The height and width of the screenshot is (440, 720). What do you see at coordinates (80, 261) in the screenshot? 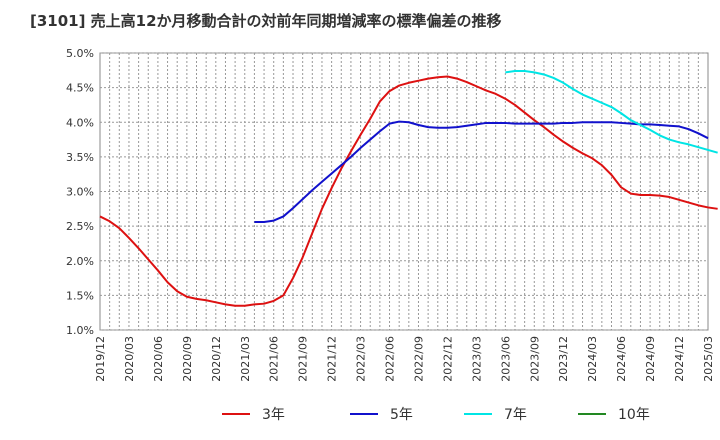
I see `y-tick-label: 2.0%` at bounding box center [80, 261].